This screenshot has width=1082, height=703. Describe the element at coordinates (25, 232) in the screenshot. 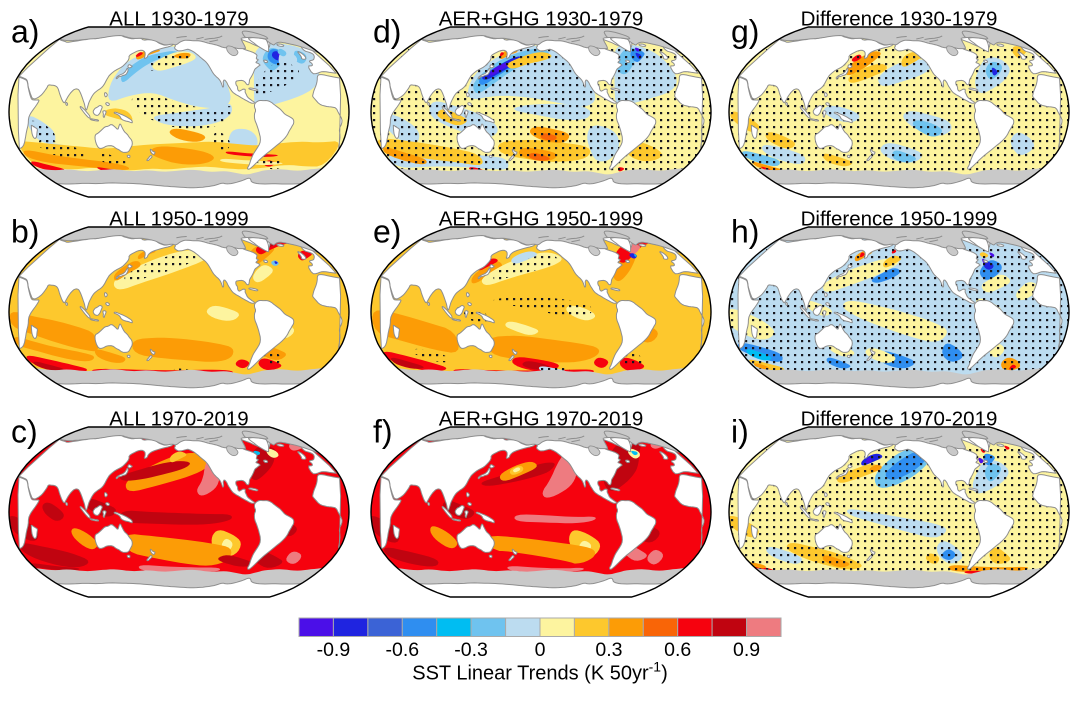

I see `svg-text: b)` at that location.